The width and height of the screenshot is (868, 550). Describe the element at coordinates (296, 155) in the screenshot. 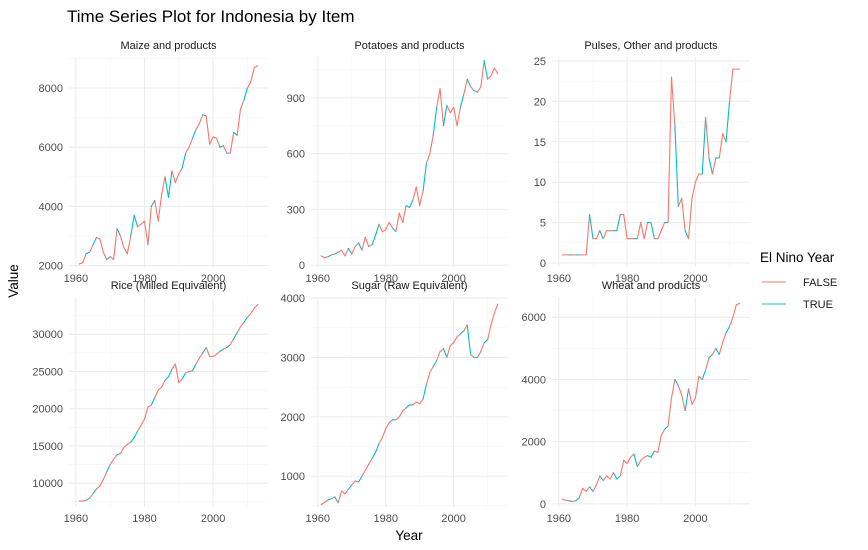

I see `y-tick-label: 600` at that location.